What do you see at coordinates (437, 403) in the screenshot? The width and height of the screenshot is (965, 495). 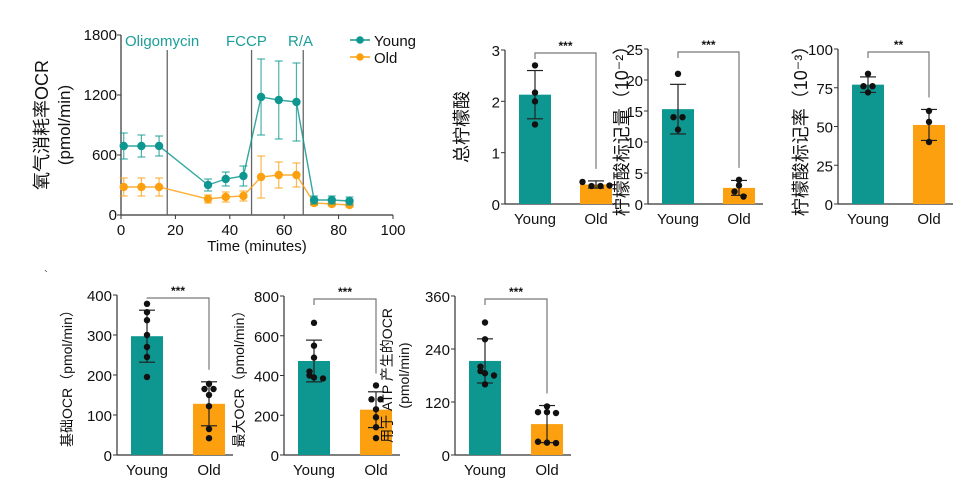 I see `y-tick-label: 120` at bounding box center [437, 403].